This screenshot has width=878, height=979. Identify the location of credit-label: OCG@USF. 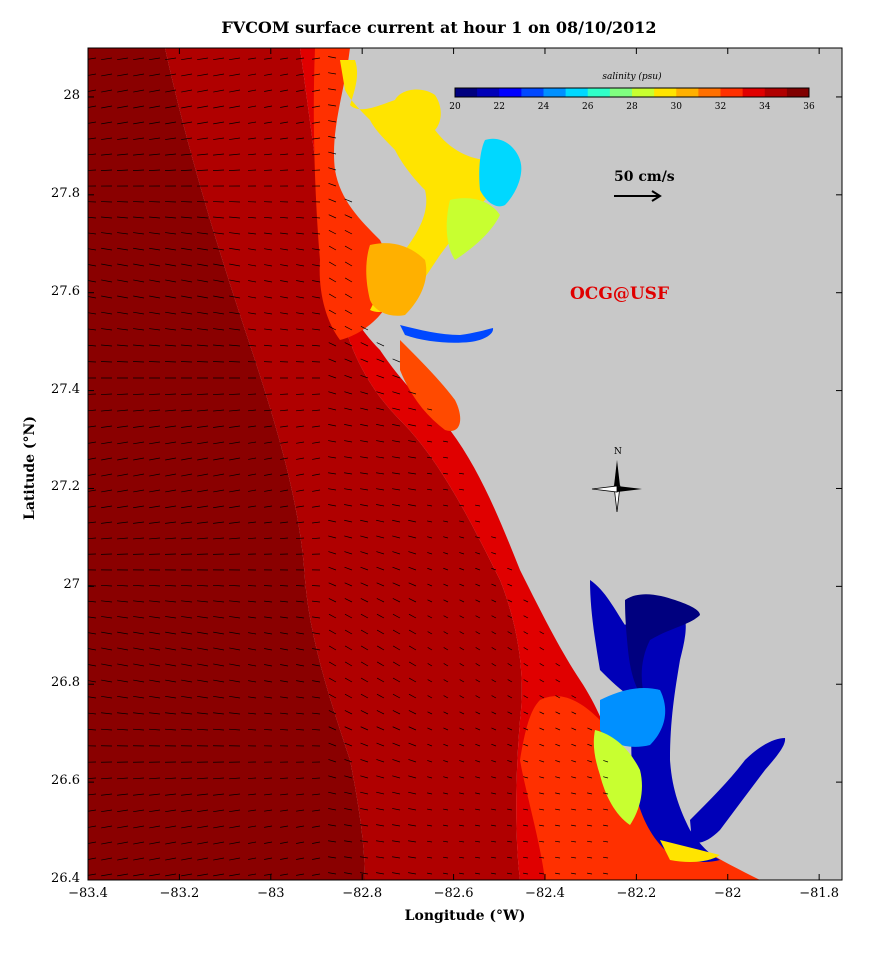
(620, 294).